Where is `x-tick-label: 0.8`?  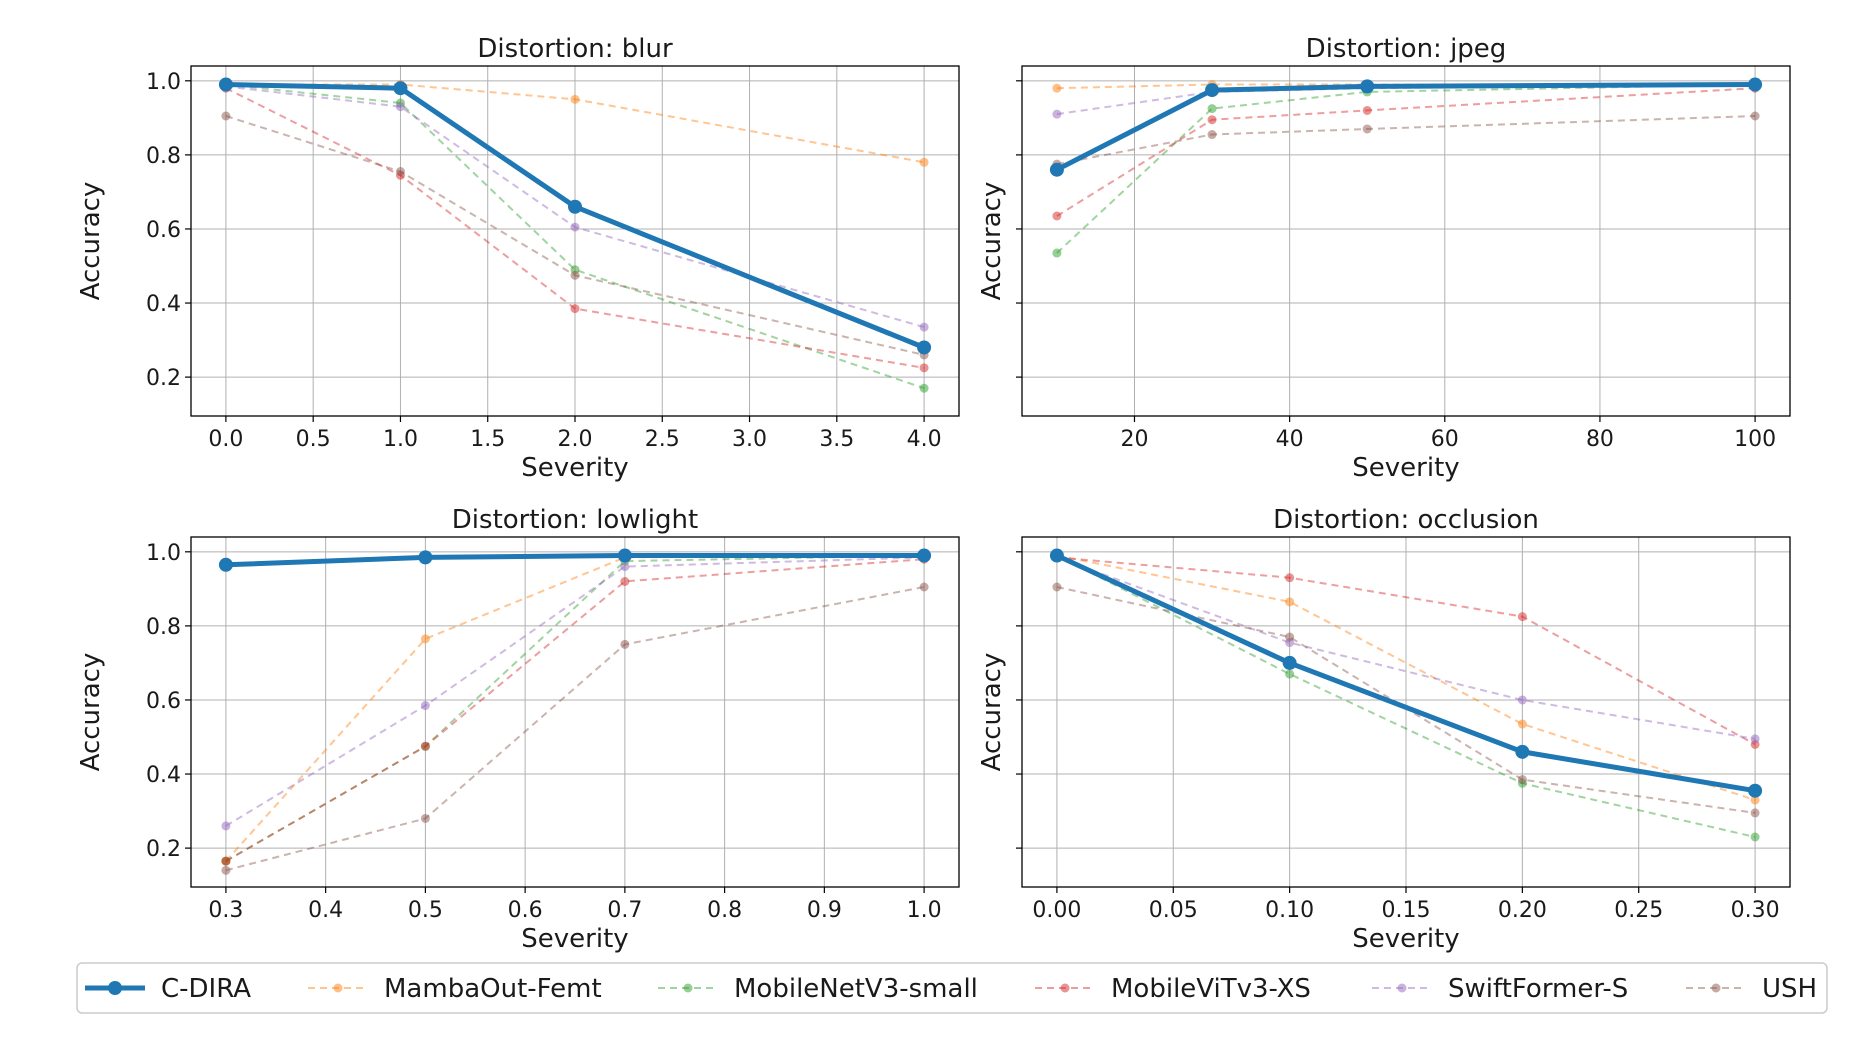 x-tick-label: 0.8 is located at coordinates (724, 910).